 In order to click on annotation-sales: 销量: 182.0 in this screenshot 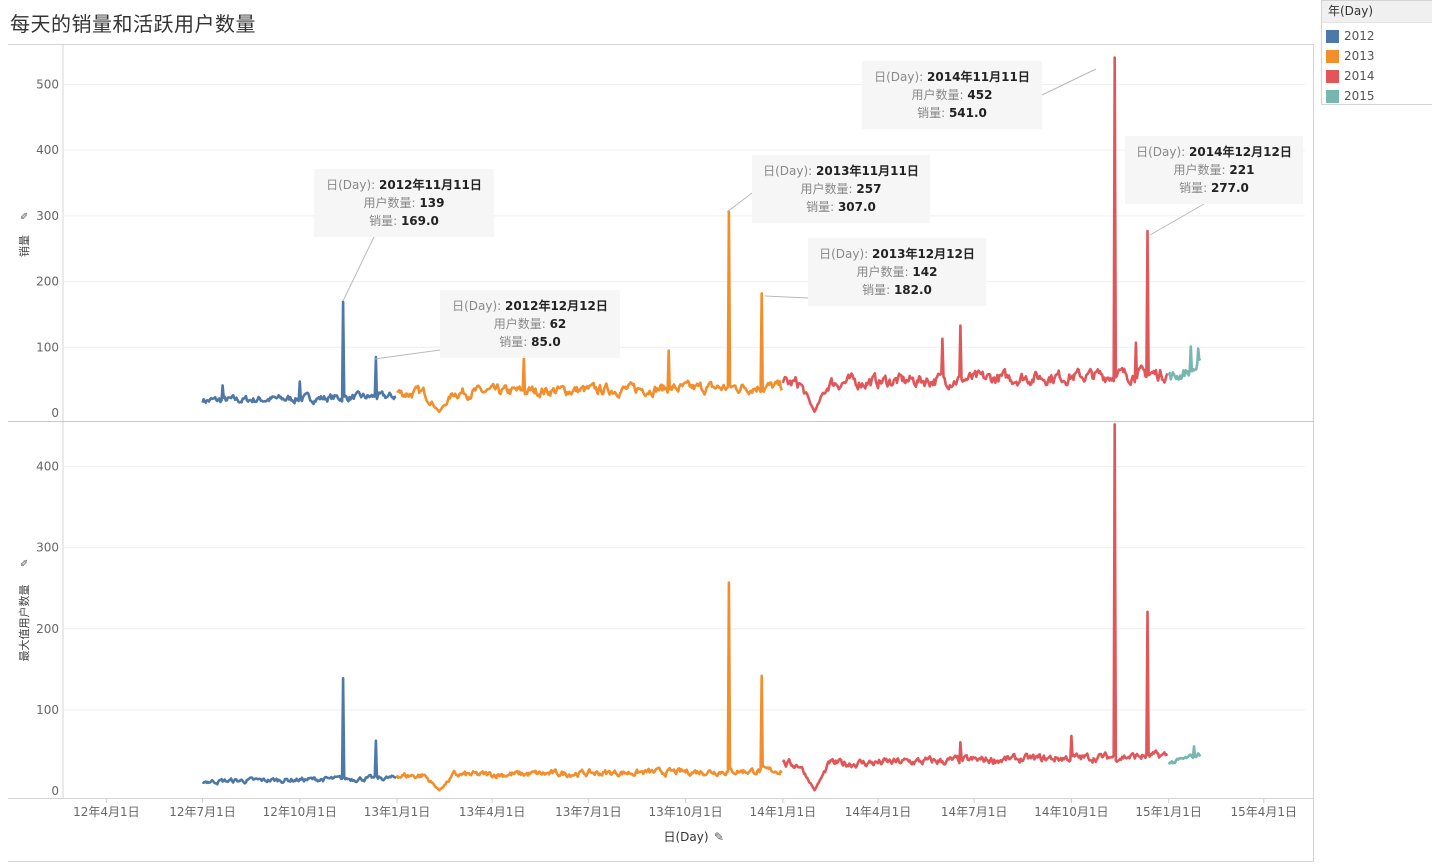, I will do `click(897, 290)`.